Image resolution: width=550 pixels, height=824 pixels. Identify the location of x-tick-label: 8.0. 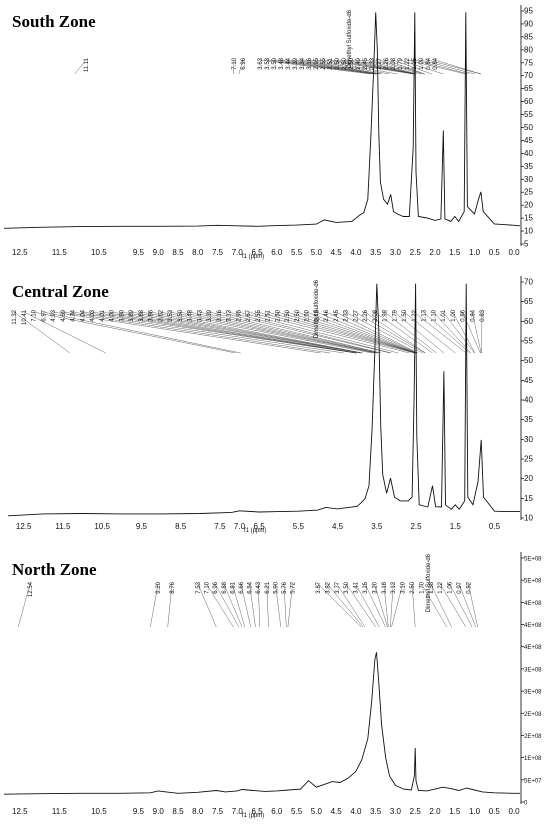
(198, 252).